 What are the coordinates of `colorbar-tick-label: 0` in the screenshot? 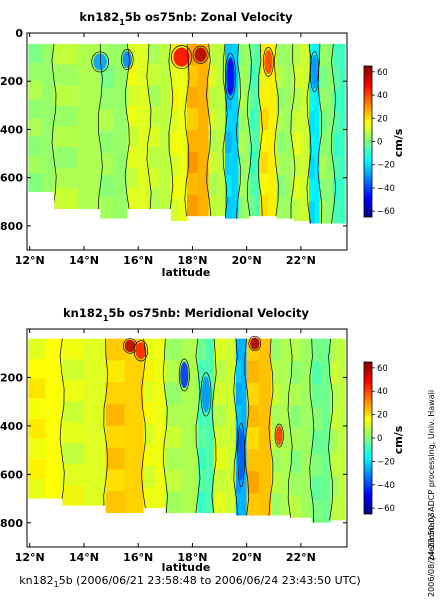 It's located at (379, 143).